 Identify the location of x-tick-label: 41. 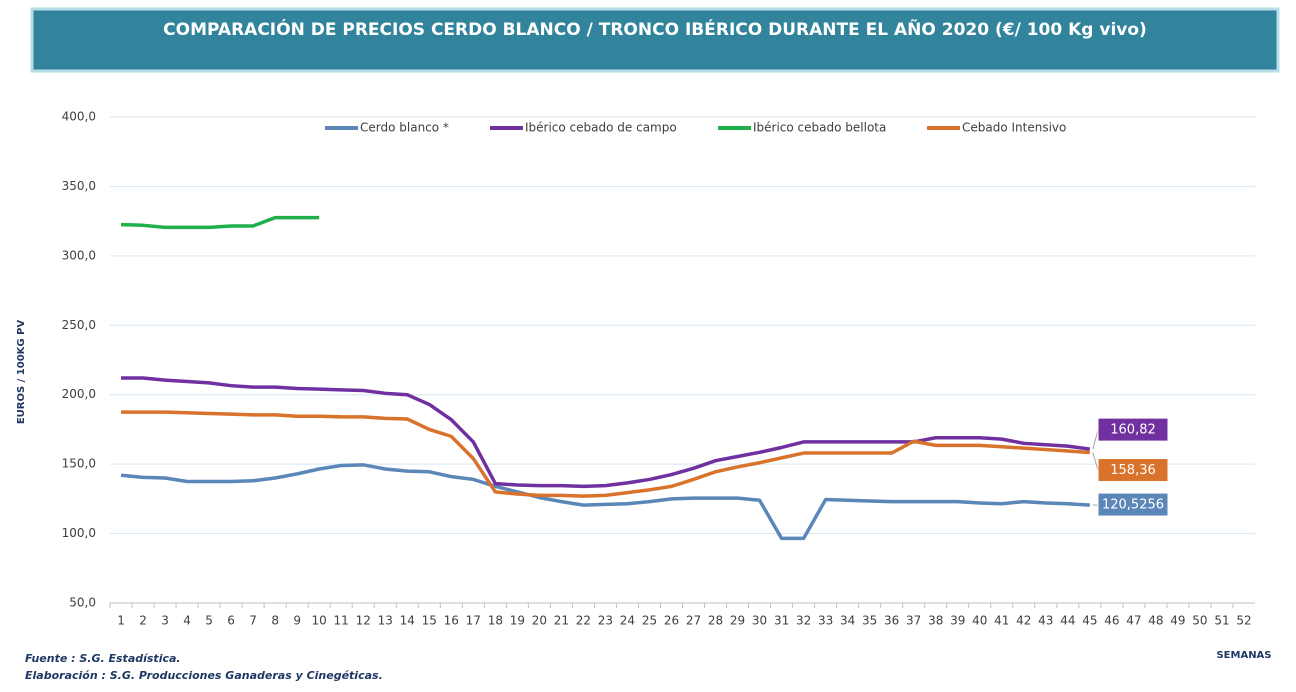
(1001, 621).